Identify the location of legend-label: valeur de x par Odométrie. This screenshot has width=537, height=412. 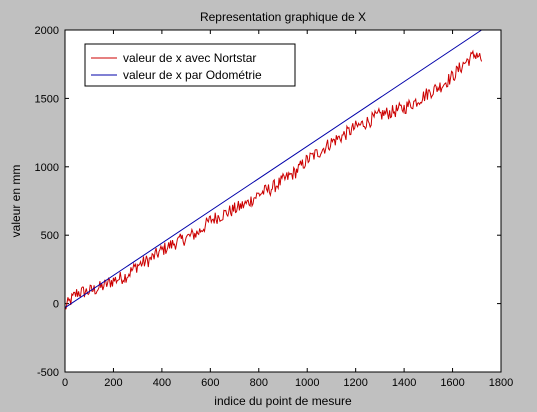
(192, 75).